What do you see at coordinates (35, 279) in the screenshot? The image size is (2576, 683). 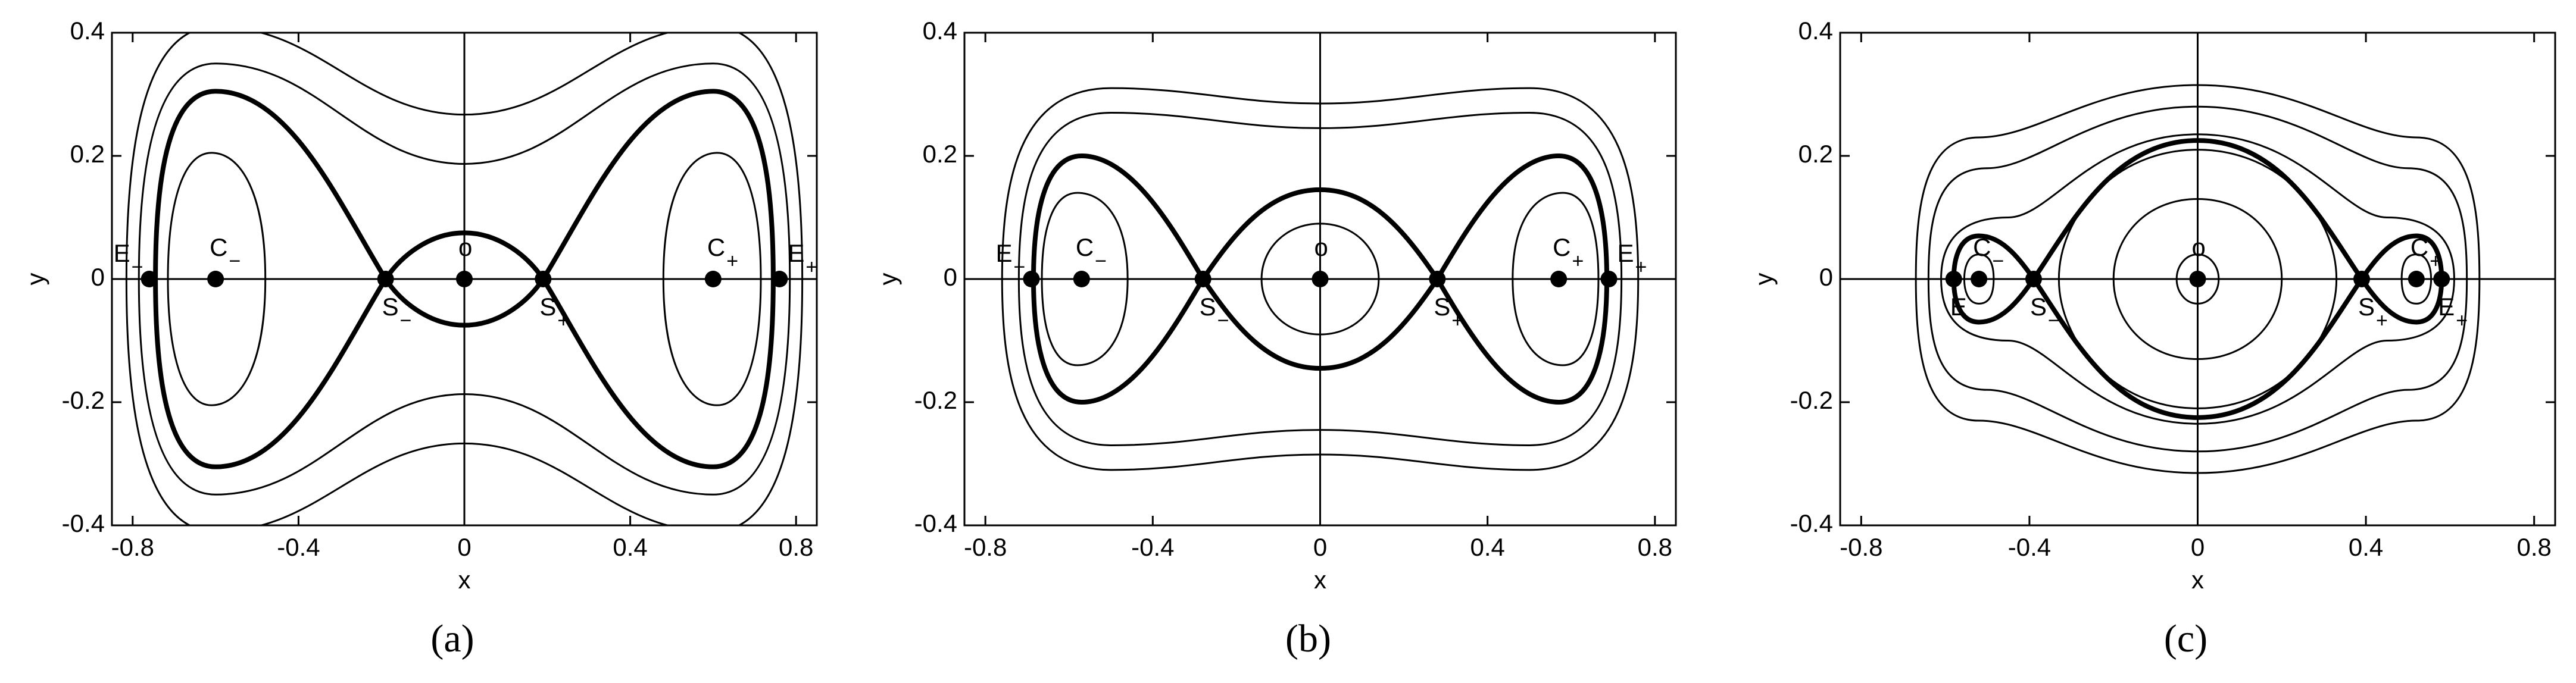 I see `y-axis-label: y` at bounding box center [35, 279].